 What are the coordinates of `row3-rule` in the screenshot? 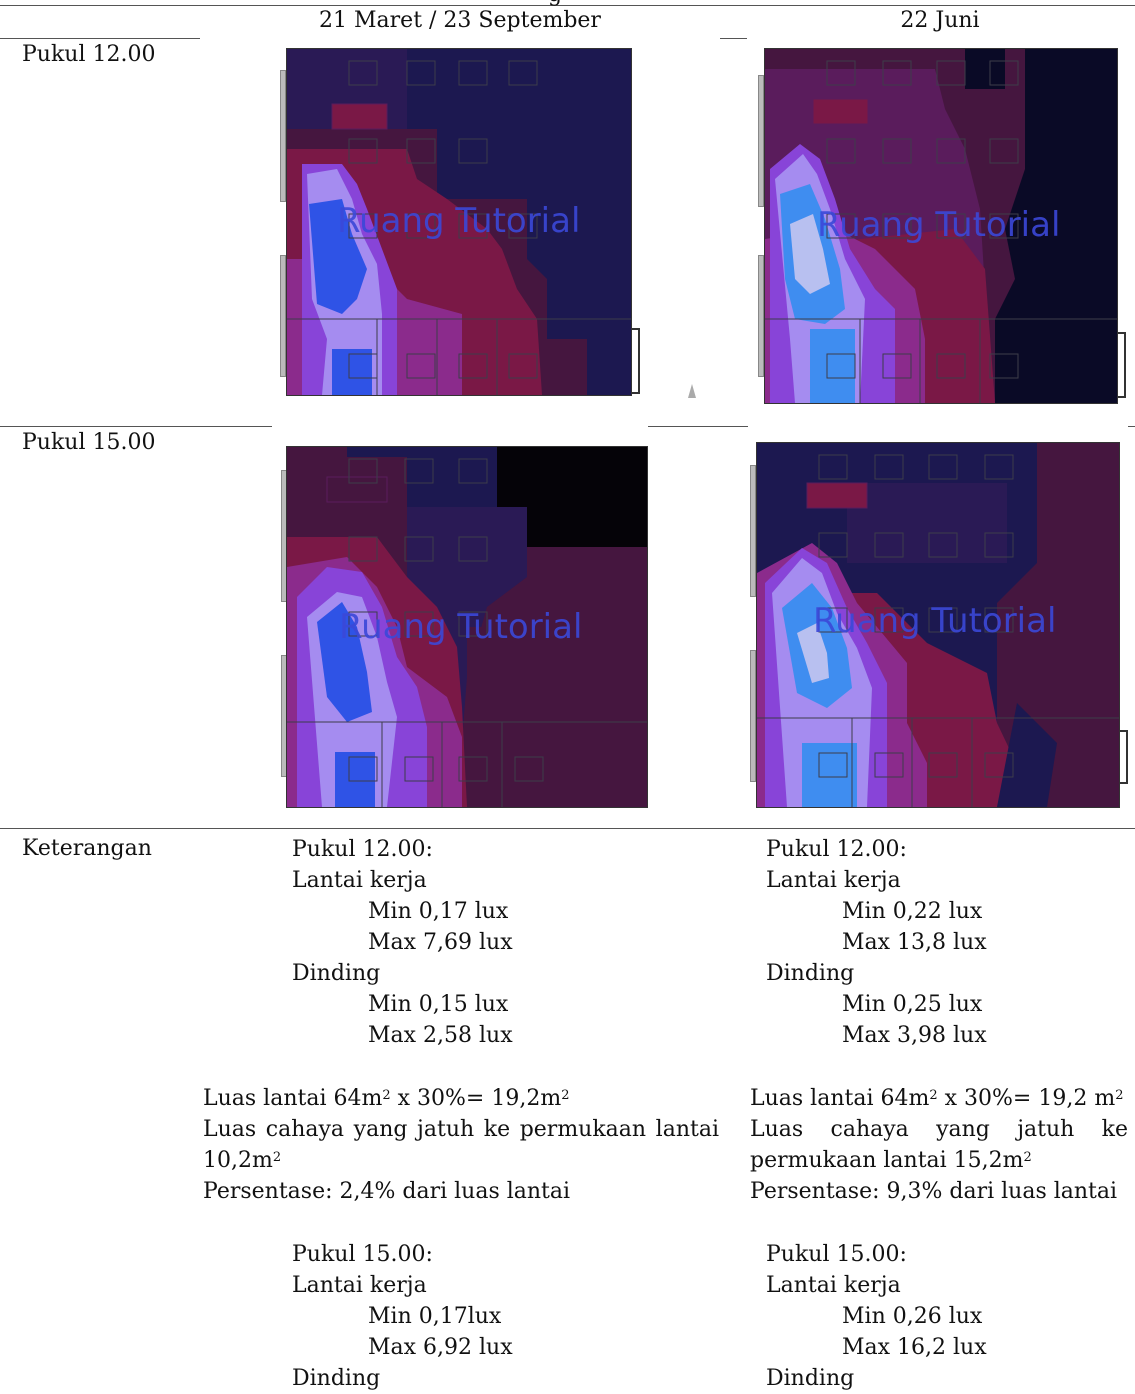 It's located at (567, 828).